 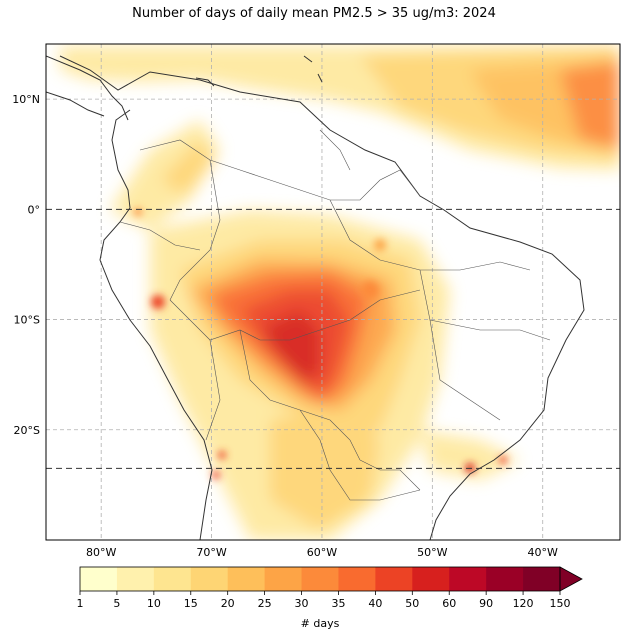 I want to click on colorbar-tick-label: 1, so click(x=80, y=603).